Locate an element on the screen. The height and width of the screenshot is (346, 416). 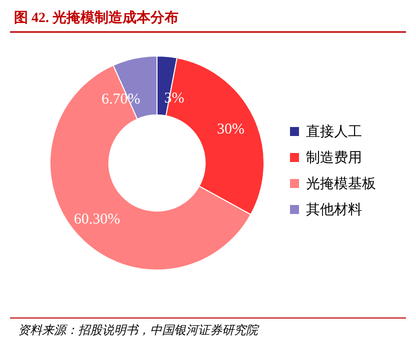
title: 图 42. 光掩模制造成本分布 is located at coordinates (96, 18).